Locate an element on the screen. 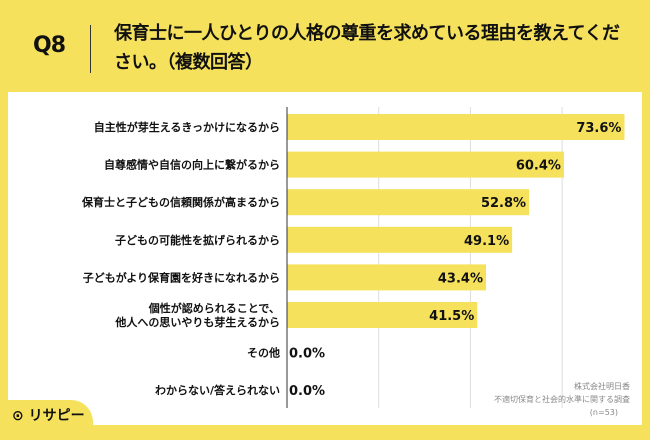  question-number: Q8 is located at coordinates (49, 45).